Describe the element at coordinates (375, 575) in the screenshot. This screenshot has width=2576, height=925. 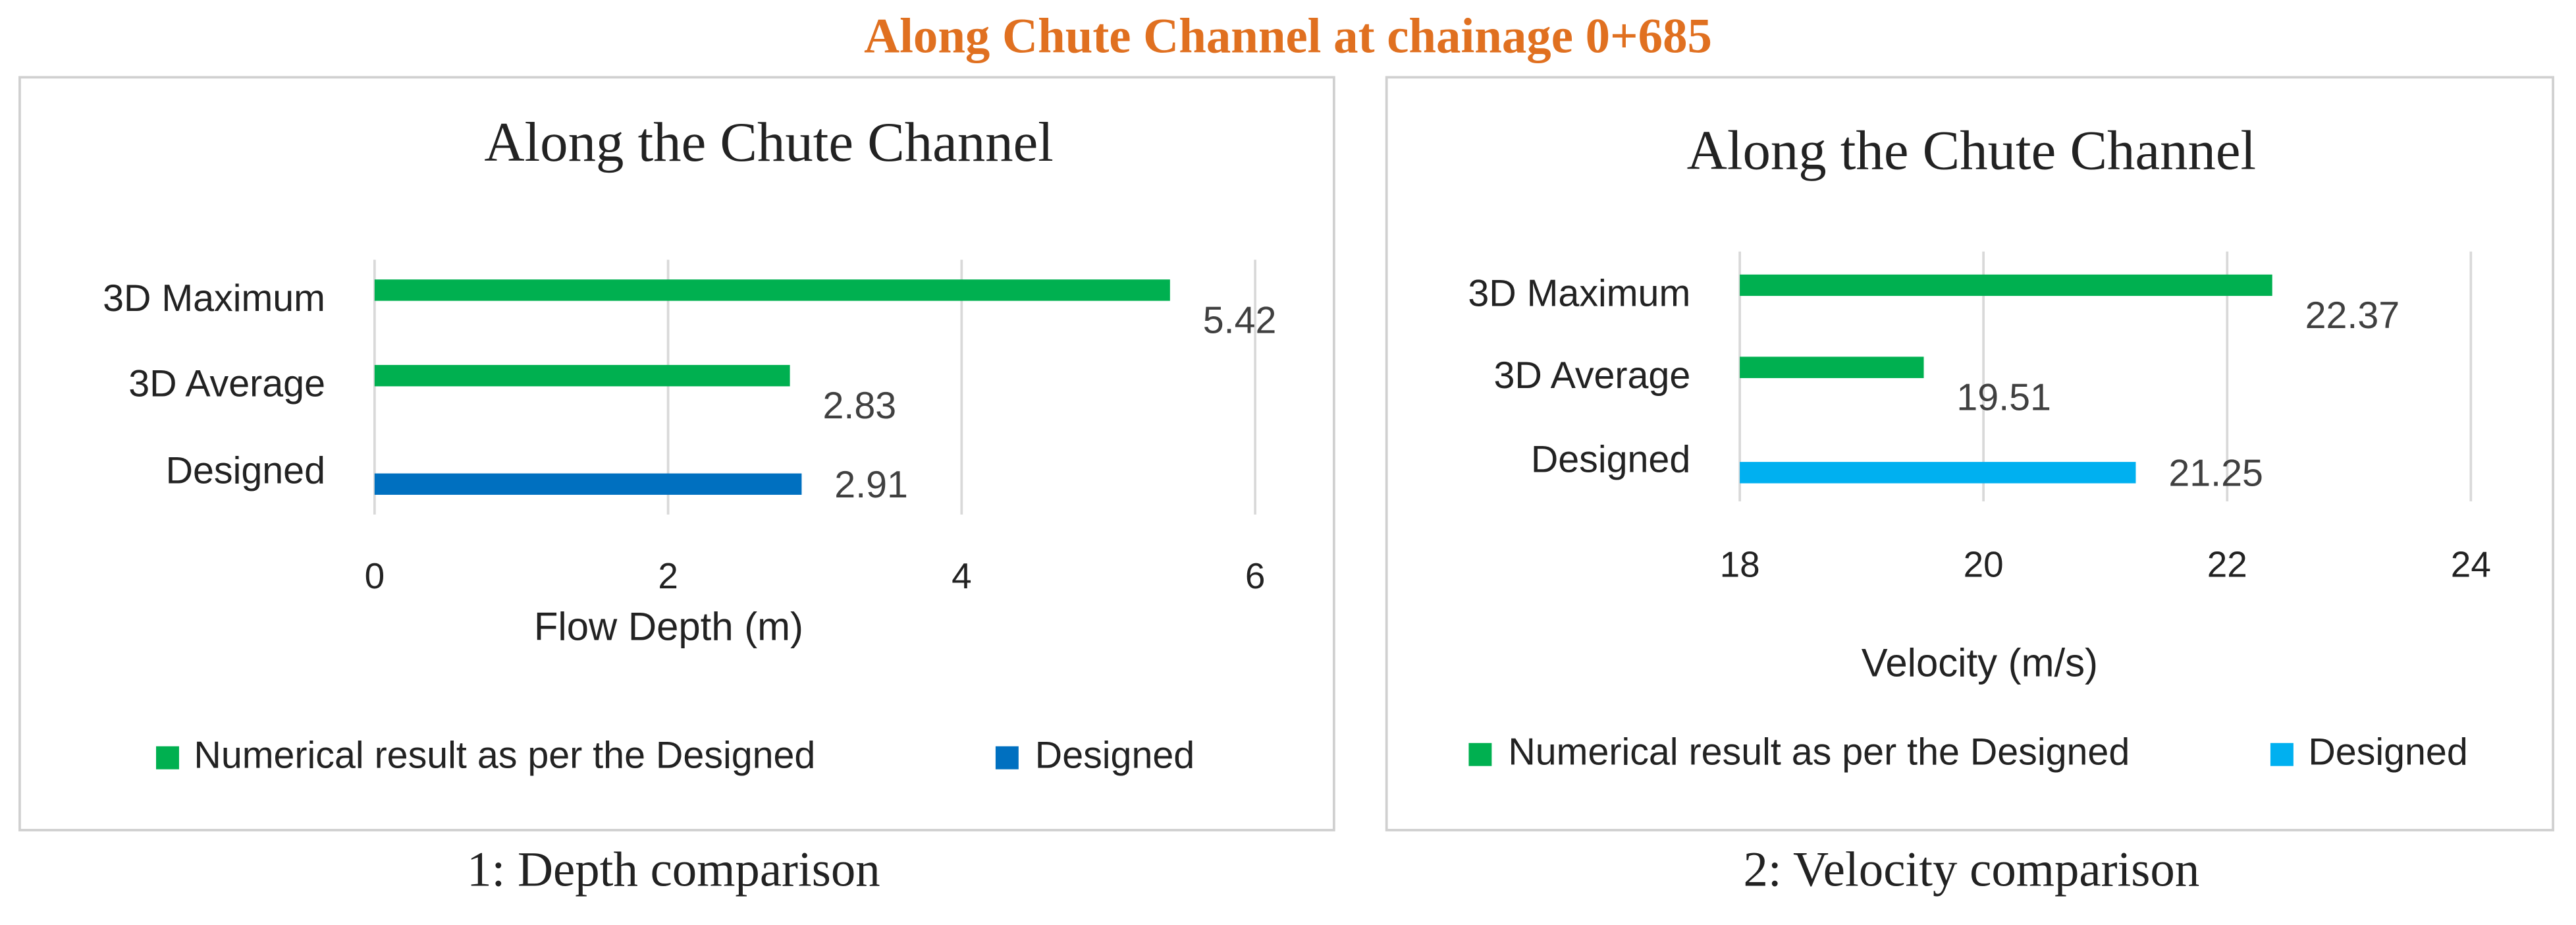
I see `x-tick-label: 0` at that location.